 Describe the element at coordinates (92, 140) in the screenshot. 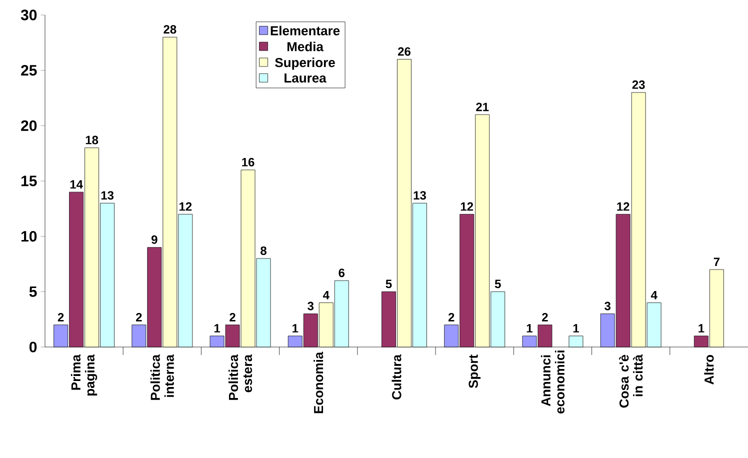

I see `data-label: 18` at that location.